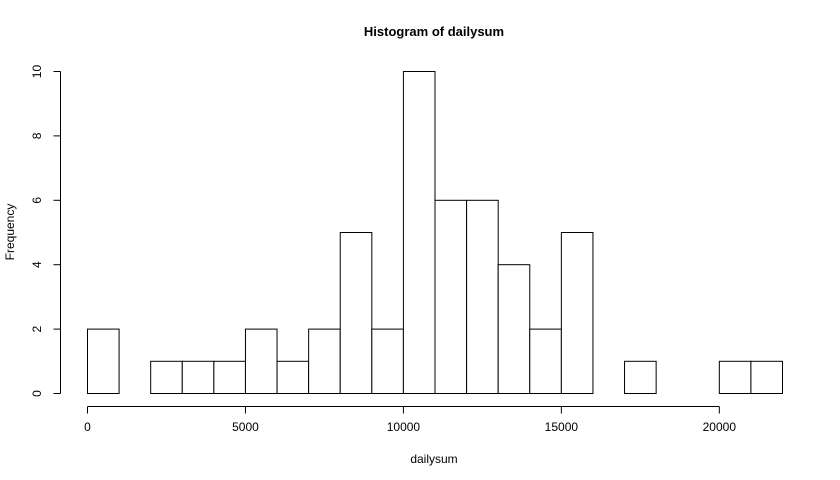 This screenshot has width=840, height=480. I want to click on y-axis-label: Frequency, so click(10, 232).